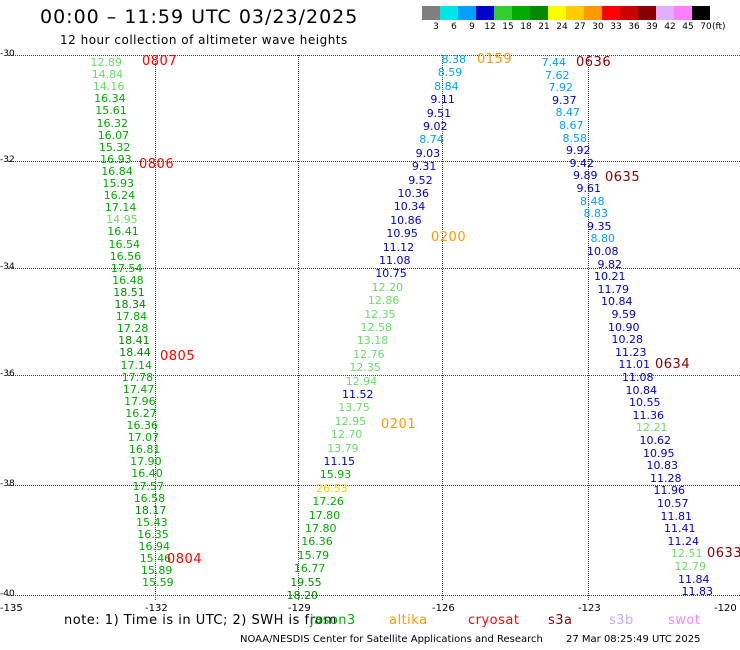  Describe the element at coordinates (160, 61) in the screenshot. I see `pass-time-label: 0807` at that location.